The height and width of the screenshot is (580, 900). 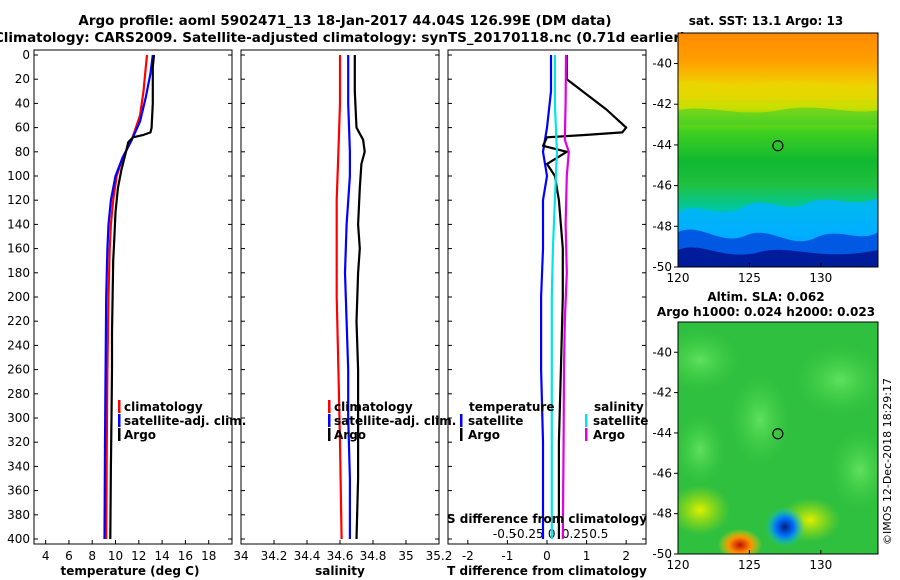 I want to click on x-tick-label: 34, so click(x=240, y=556).